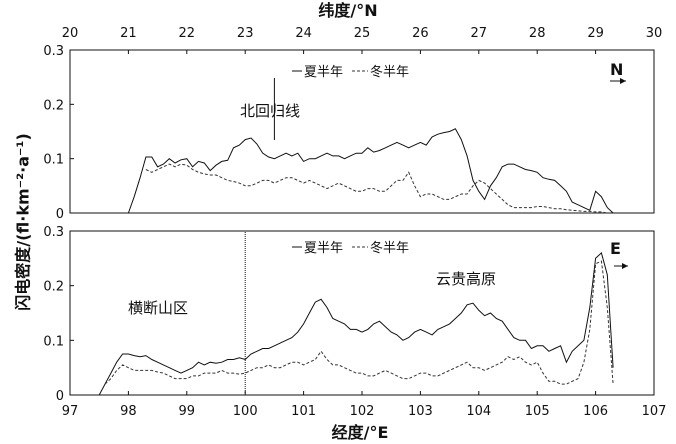 Image resolution: width=676 pixels, height=444 pixels. I want to click on bottom-legend-winter-label: 冬半年, so click(389, 248).